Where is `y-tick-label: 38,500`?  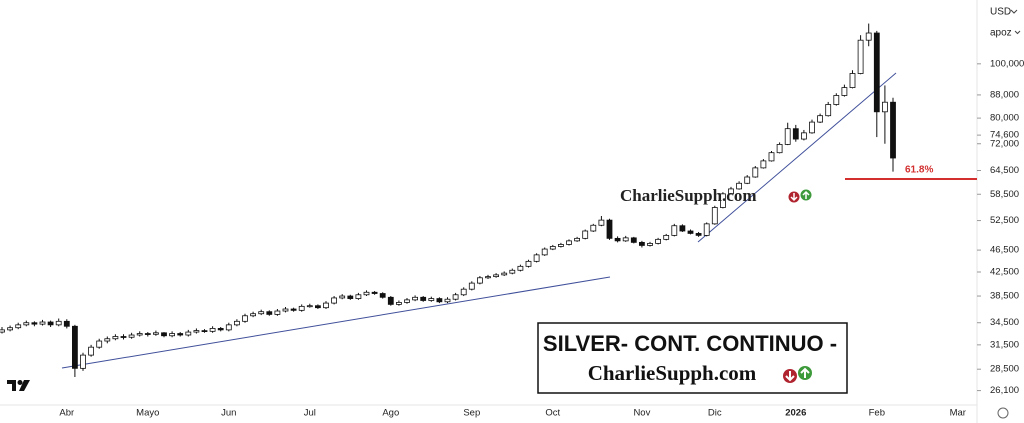 y-tick-label: 38,500 is located at coordinates (1004, 296).